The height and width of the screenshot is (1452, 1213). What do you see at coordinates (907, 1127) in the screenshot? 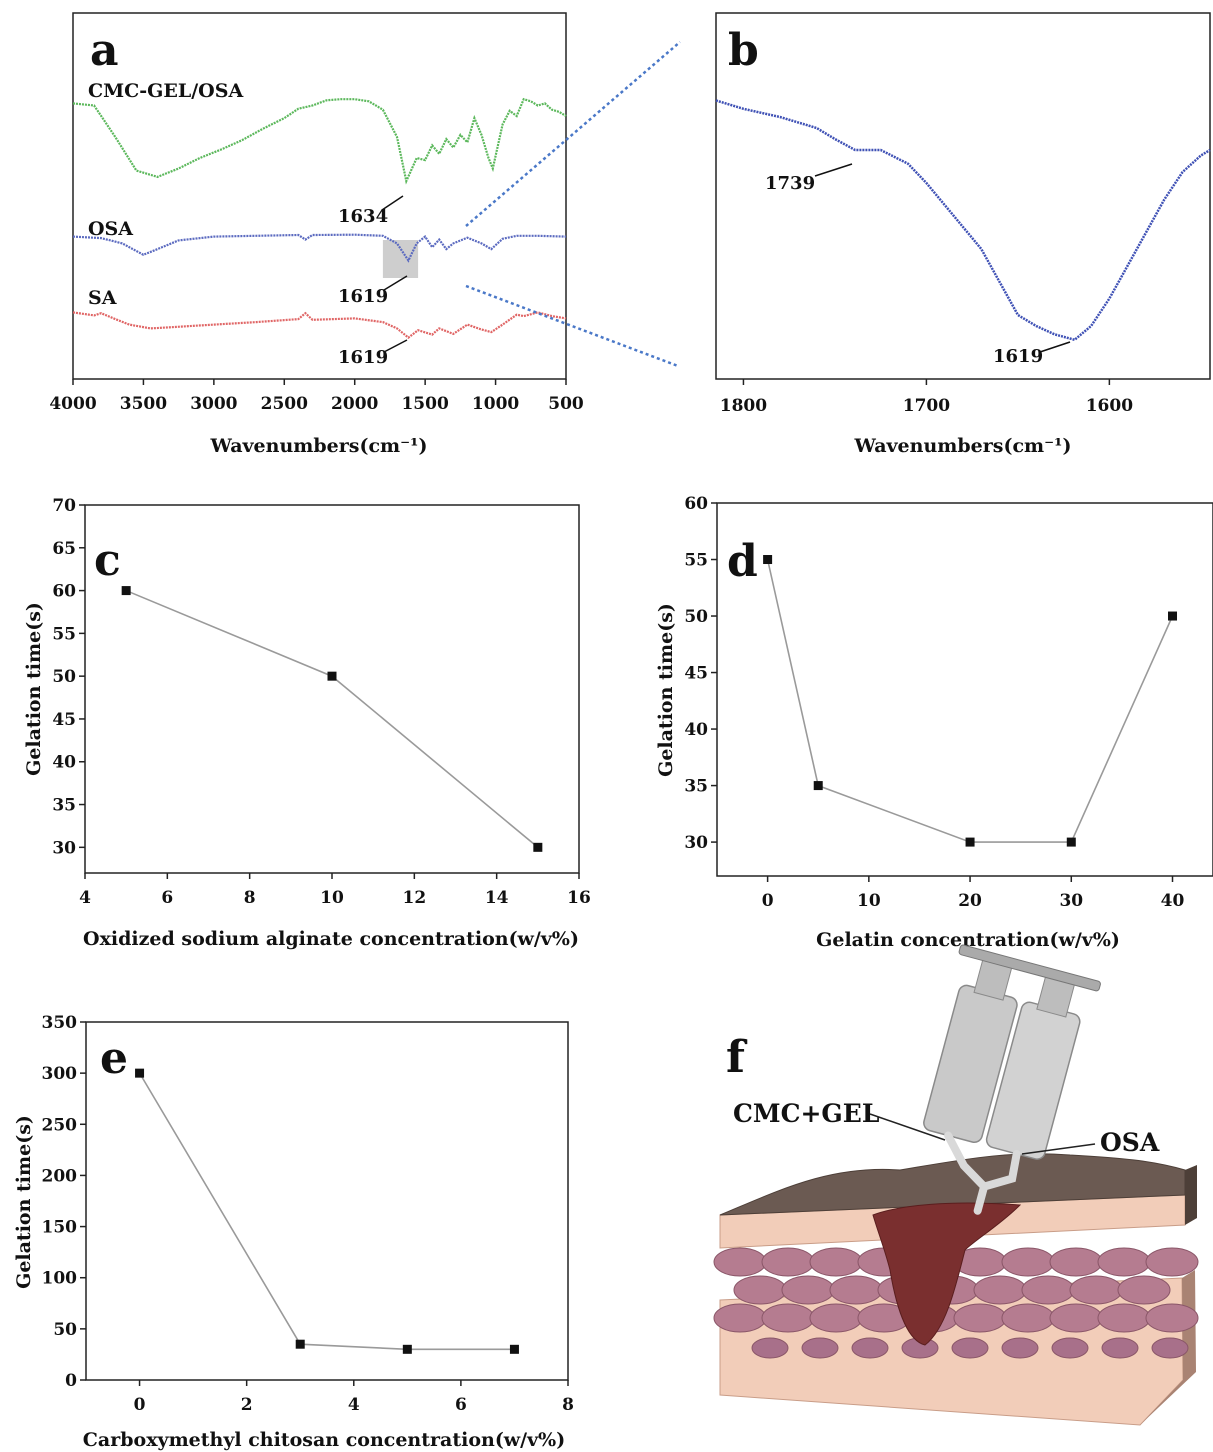
I see `syringe-label-cmc-gel-pointer` at bounding box center [907, 1127].